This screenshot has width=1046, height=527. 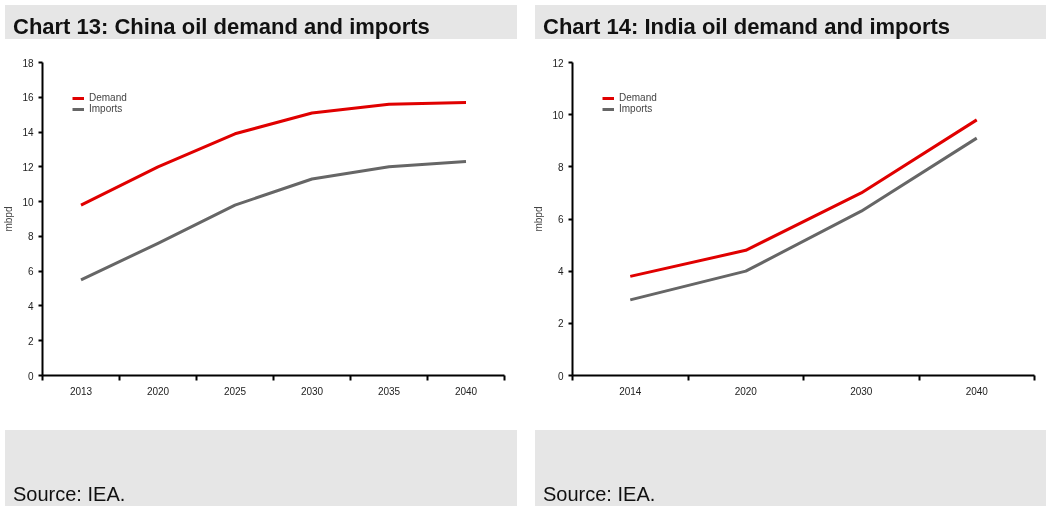 What do you see at coordinates (28, 98) in the screenshot?
I see `y-tick-label: 16` at bounding box center [28, 98].